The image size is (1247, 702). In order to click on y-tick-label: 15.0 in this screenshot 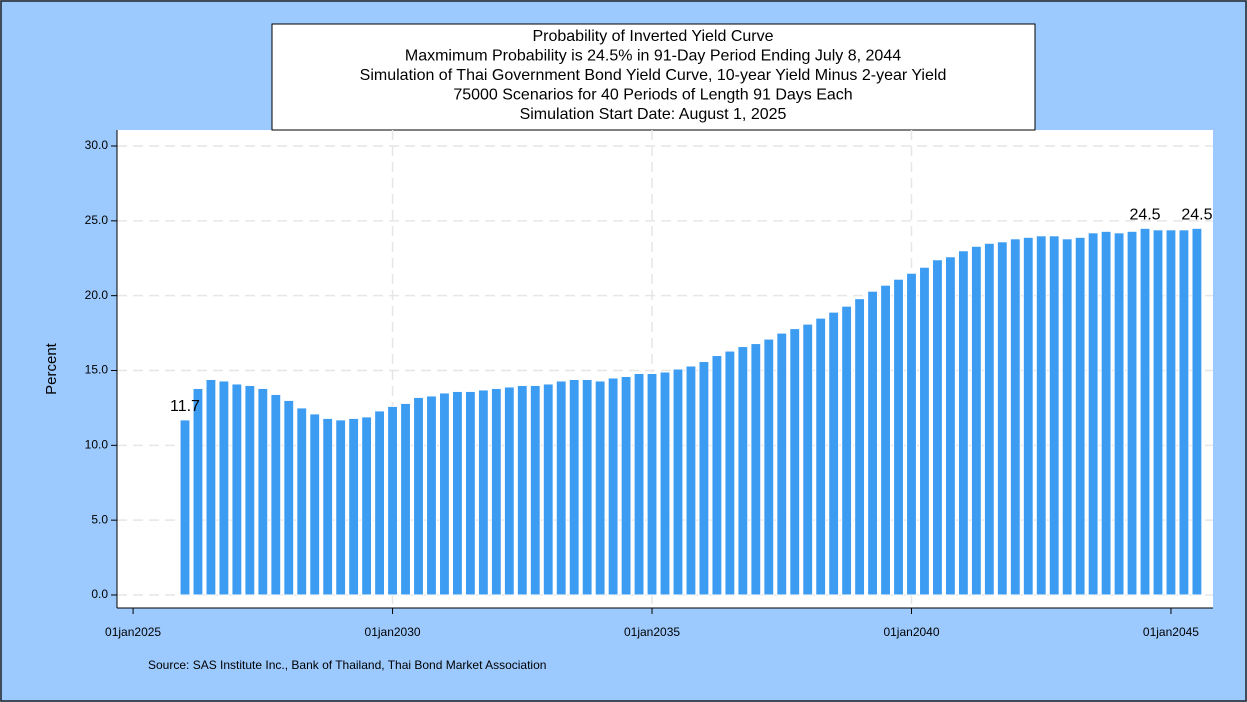, I will do `click(97, 370)`.